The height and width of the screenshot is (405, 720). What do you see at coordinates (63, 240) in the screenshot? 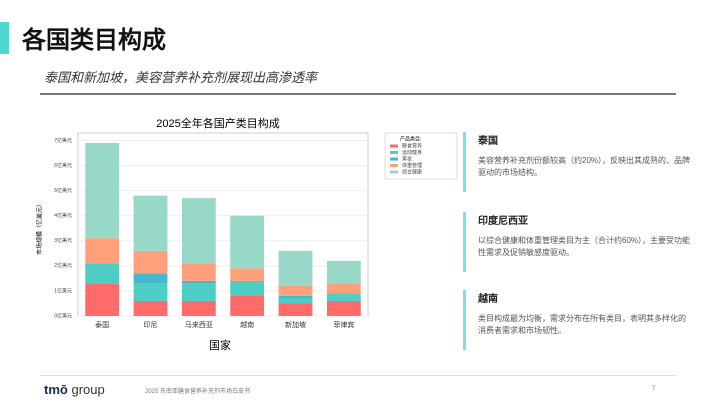
I see `y-tick-label: 3亿美元` at bounding box center [63, 240].